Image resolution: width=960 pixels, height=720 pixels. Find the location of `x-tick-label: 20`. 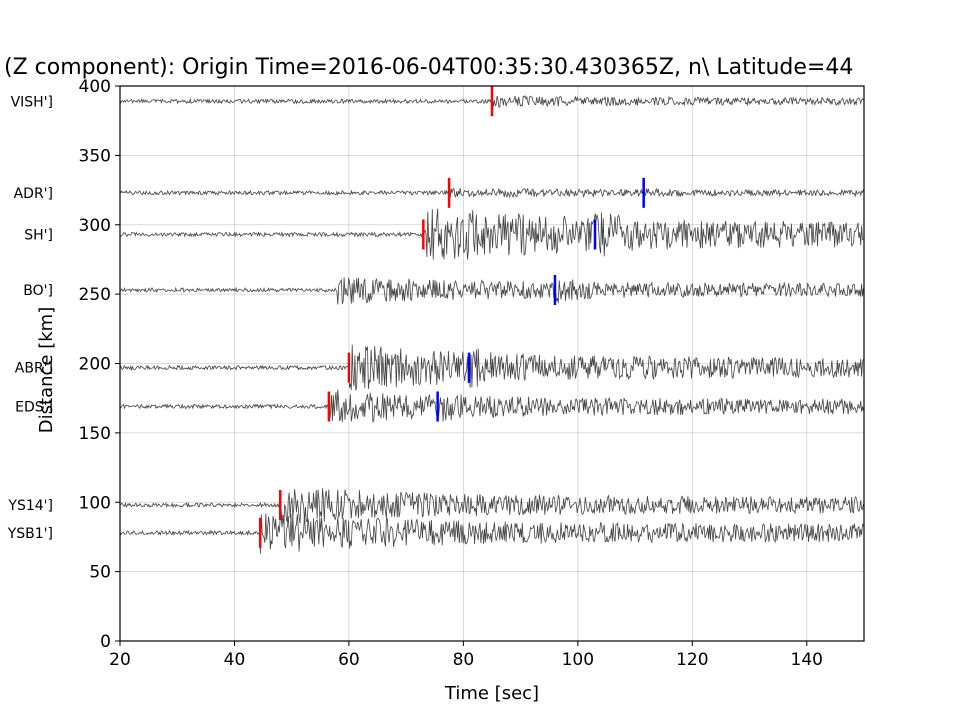

x-tick-label: 20 is located at coordinates (120, 660).